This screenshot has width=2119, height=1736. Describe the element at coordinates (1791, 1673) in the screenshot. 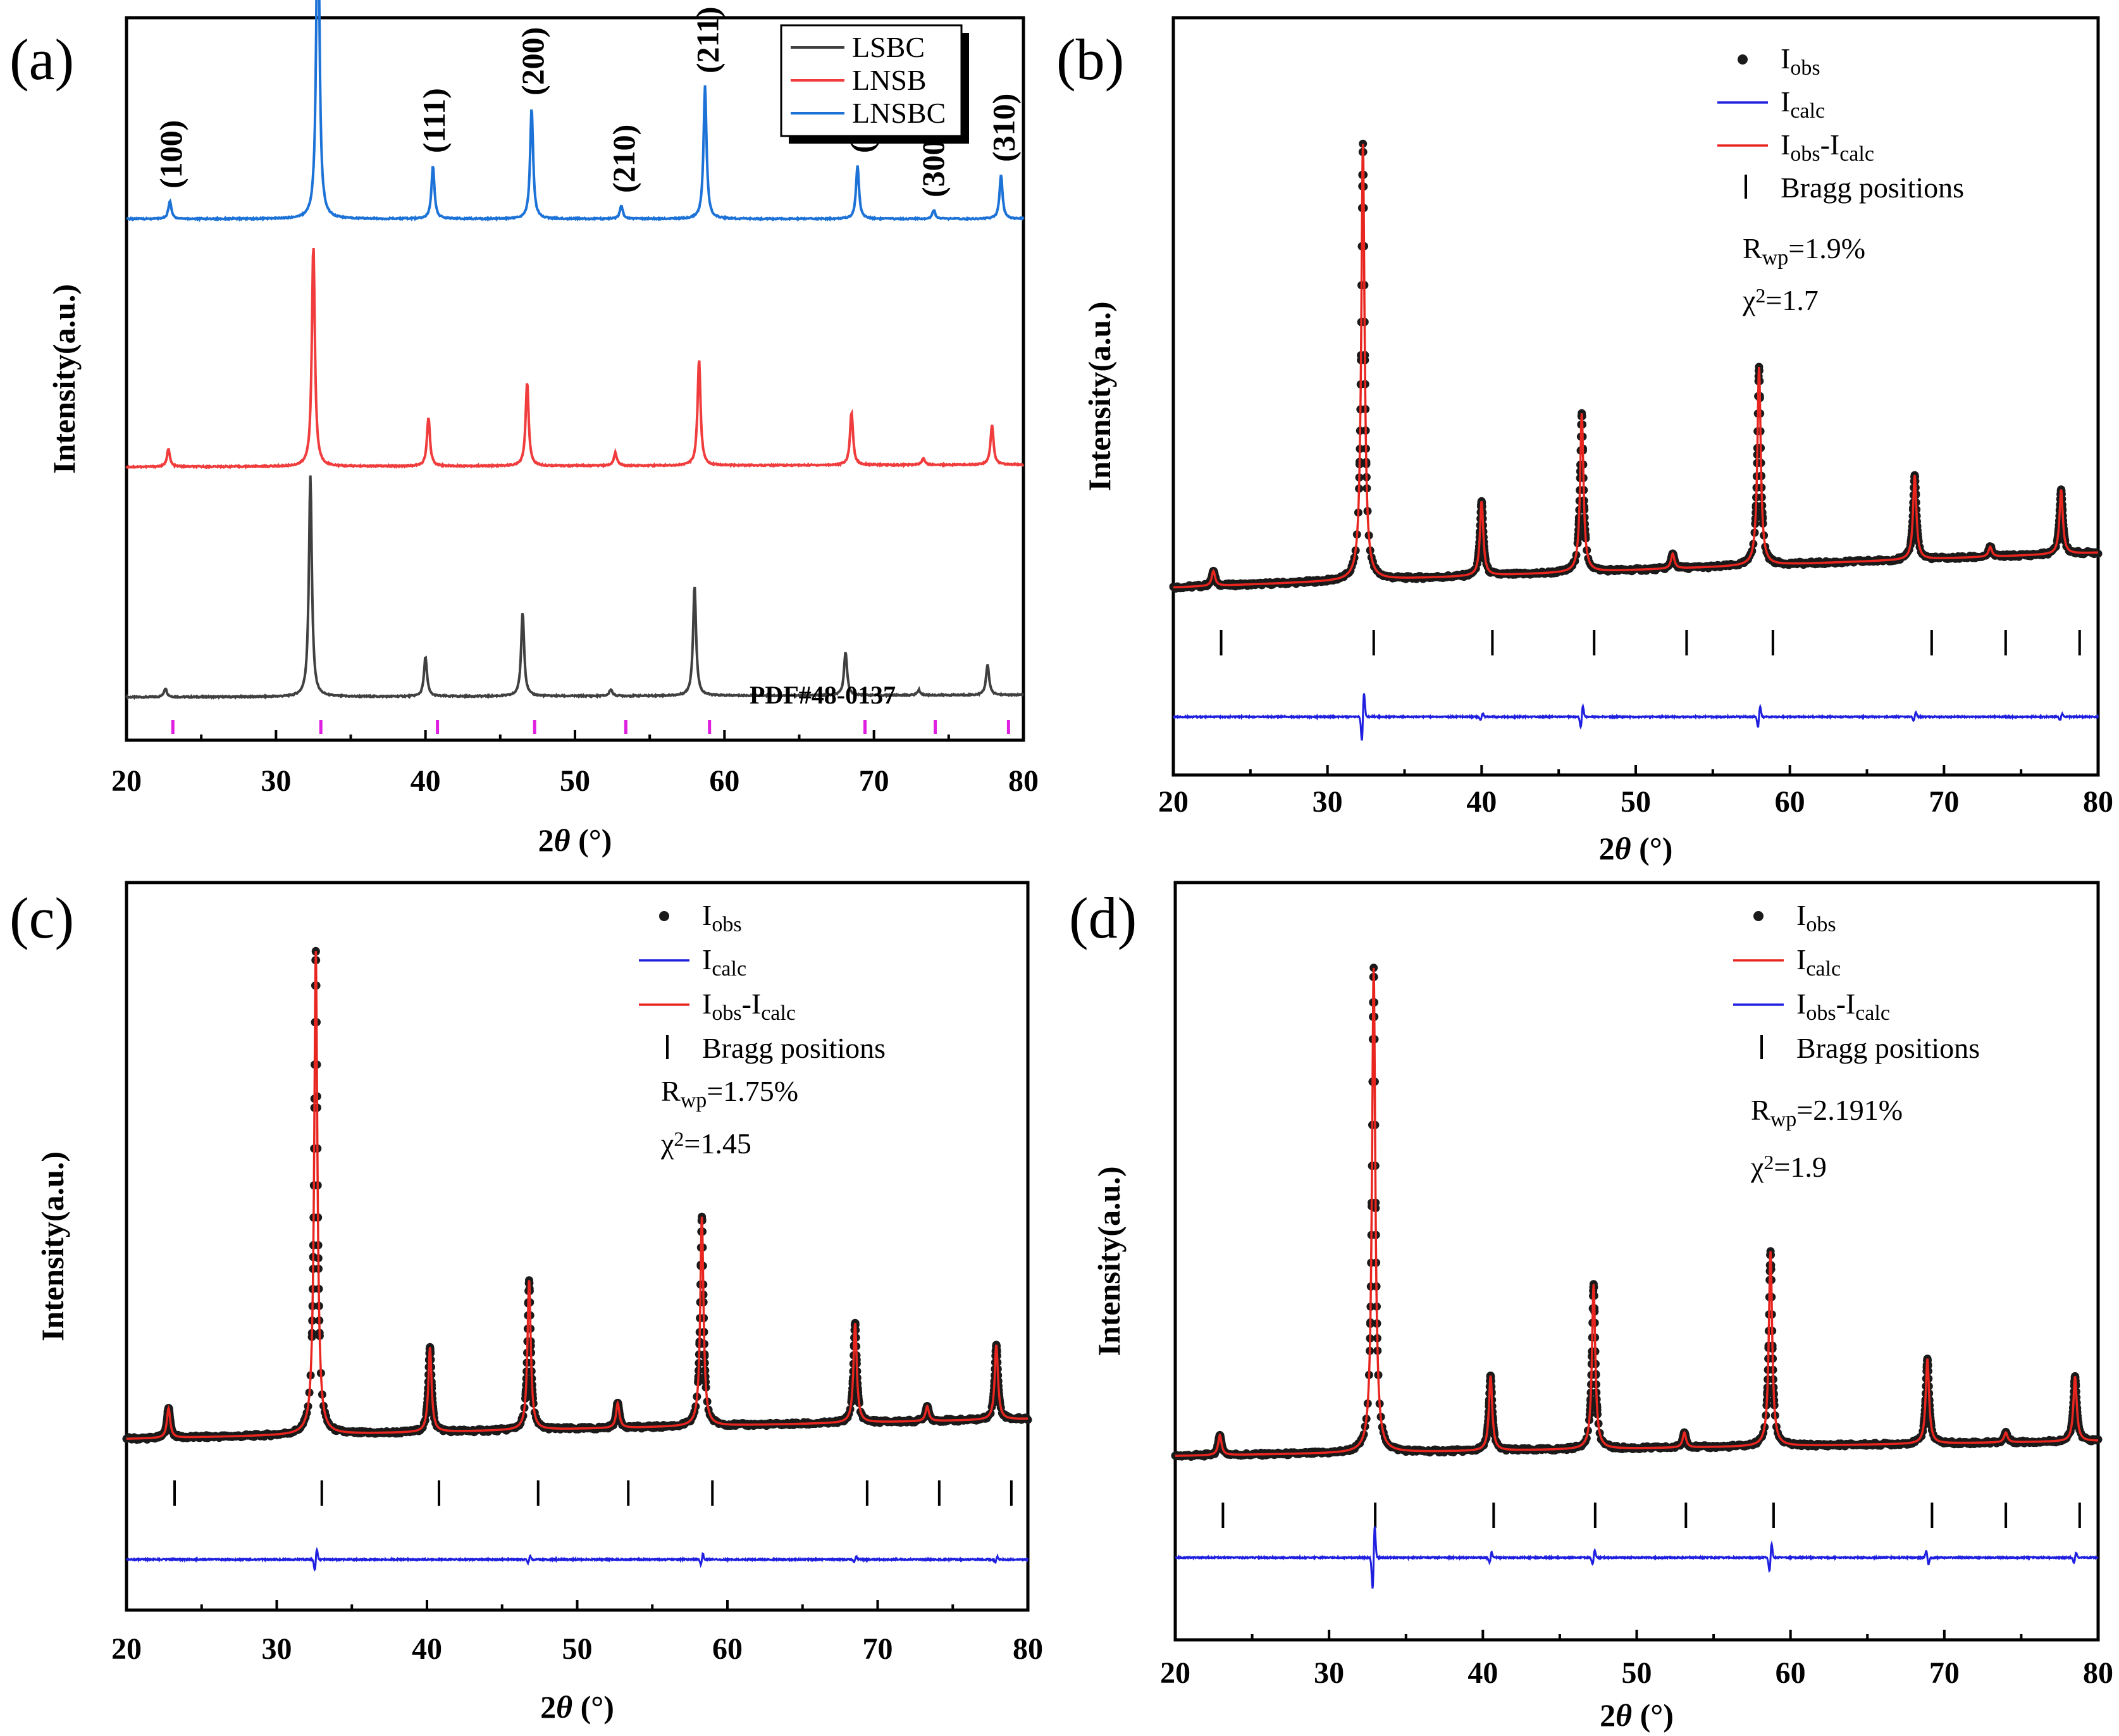

I see `panel-d-xtick-label: 60` at that location.